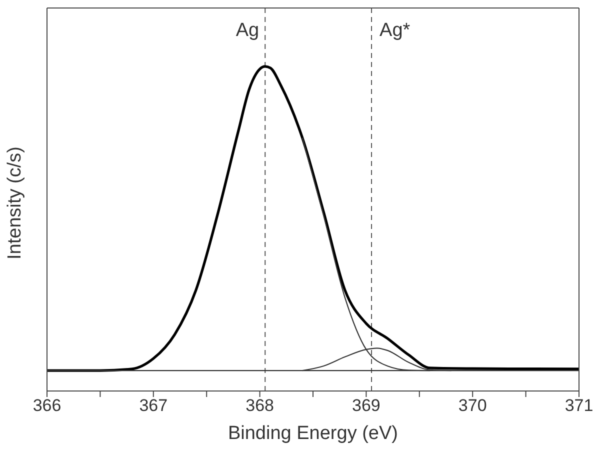 The image size is (595, 449). What do you see at coordinates (366, 406) in the screenshot?
I see `x-tick-label: 369` at bounding box center [366, 406].